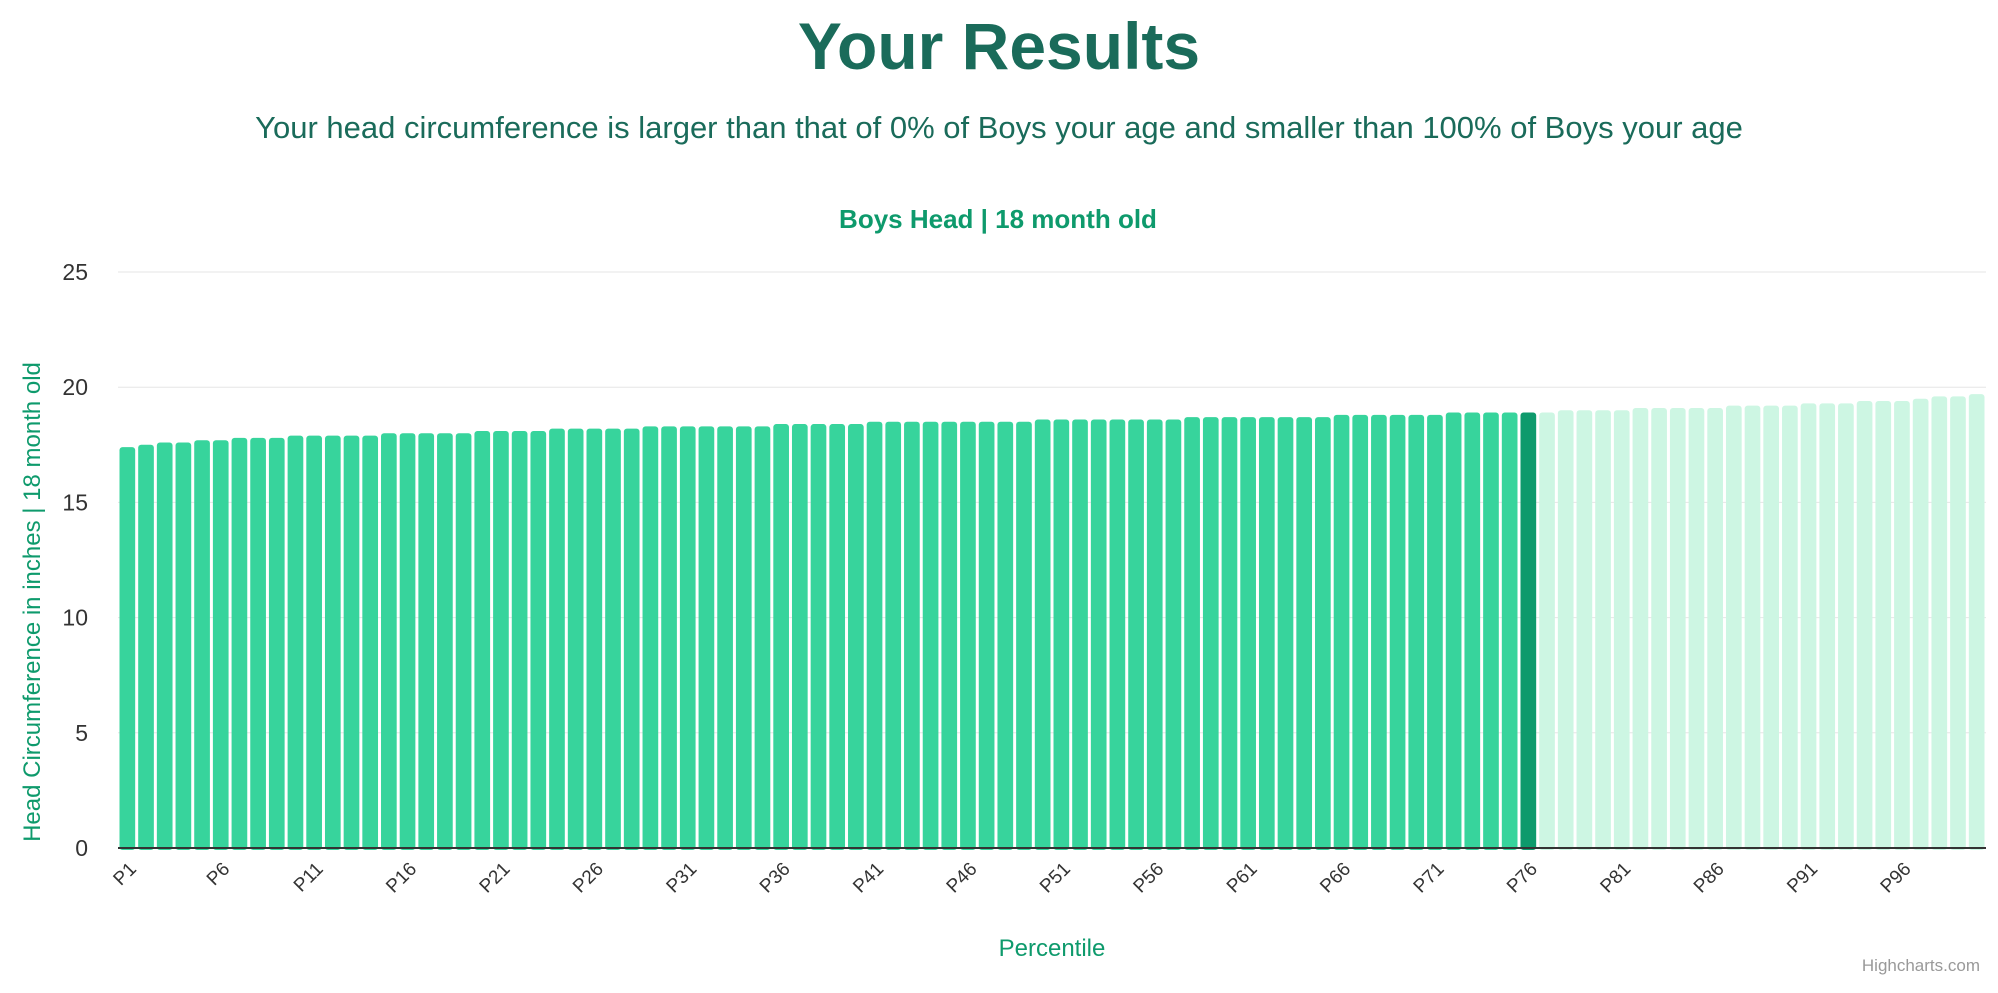 This screenshot has height=993, width=1998. What do you see at coordinates (594, 639) in the screenshot?
I see `bar-p26` at bounding box center [594, 639].